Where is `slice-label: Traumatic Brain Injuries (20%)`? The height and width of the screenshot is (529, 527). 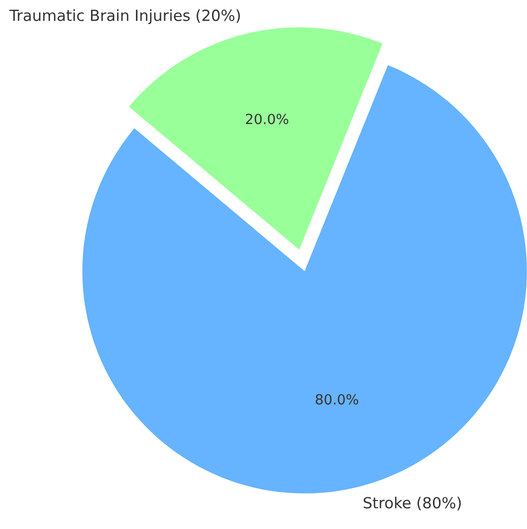 slice-label: Traumatic Brain Injuries (20%) is located at coordinates (124, 16).